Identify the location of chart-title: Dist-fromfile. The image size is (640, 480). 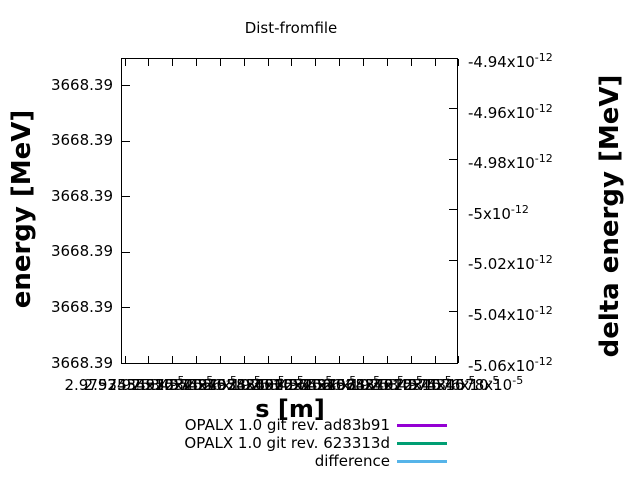
(291, 28).